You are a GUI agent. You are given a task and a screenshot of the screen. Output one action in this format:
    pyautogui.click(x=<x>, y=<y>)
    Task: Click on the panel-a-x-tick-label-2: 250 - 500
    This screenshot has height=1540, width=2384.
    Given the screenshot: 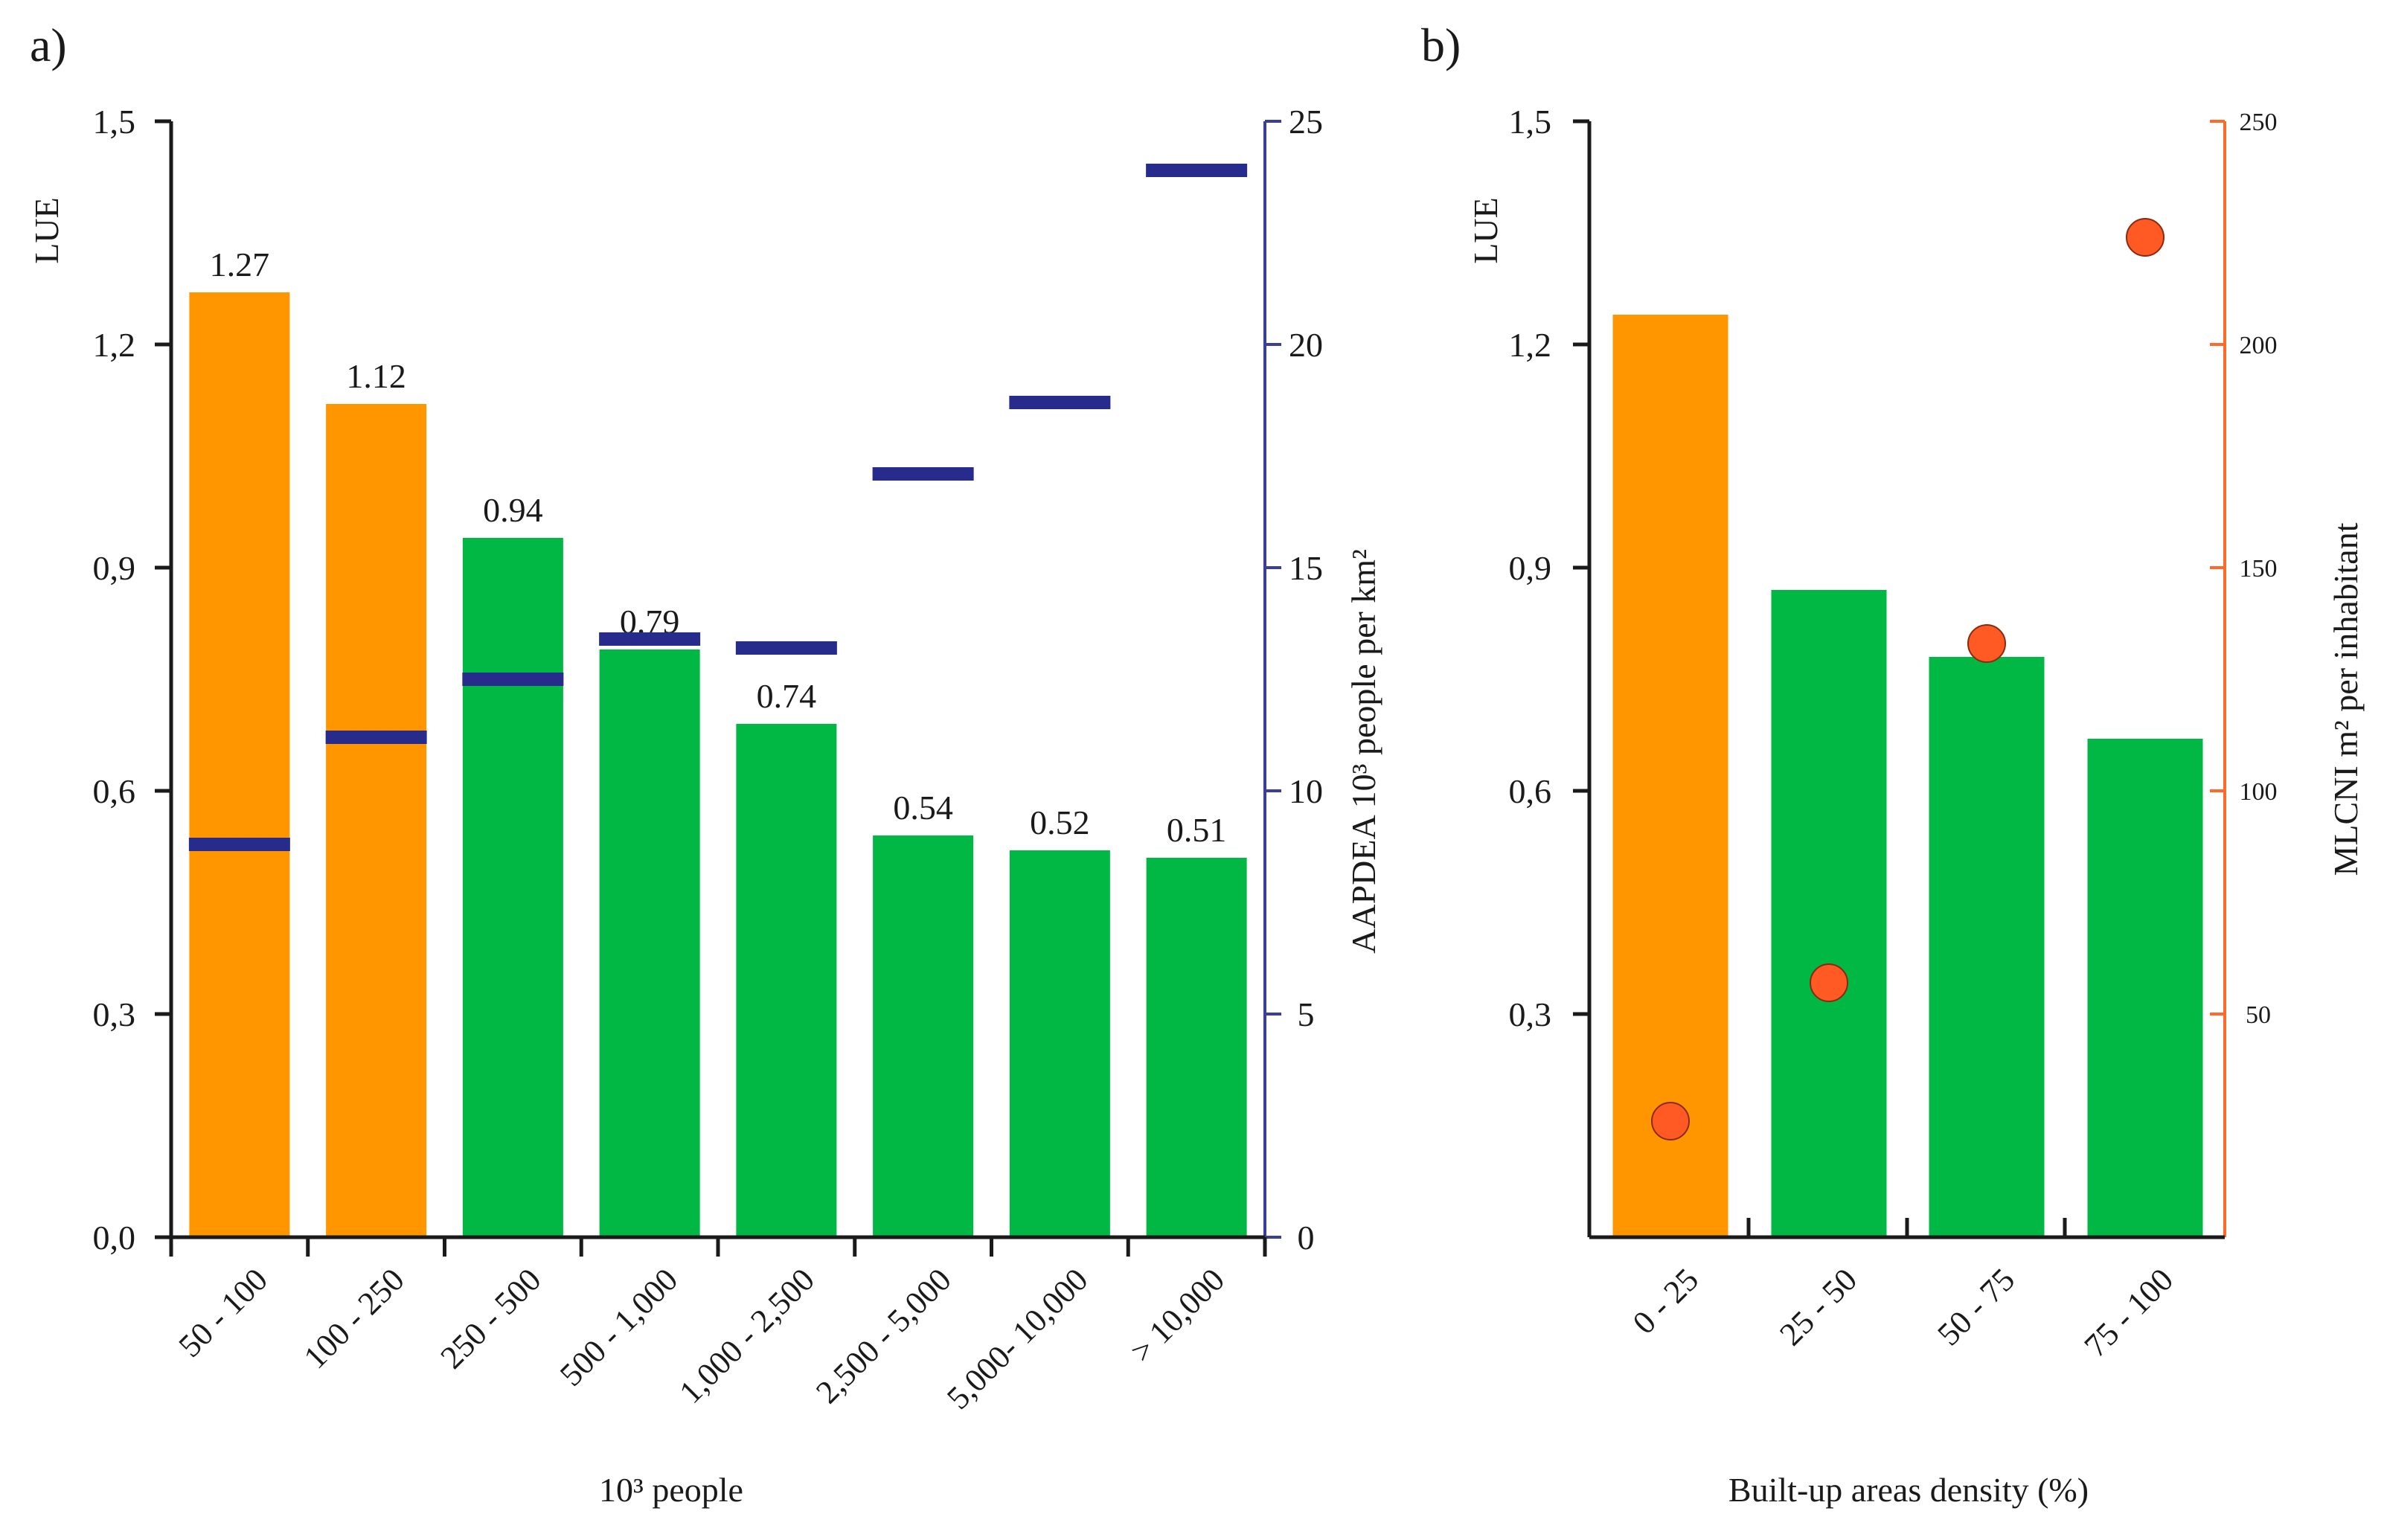 What is the action you would take?
    pyautogui.click(x=491, y=1318)
    